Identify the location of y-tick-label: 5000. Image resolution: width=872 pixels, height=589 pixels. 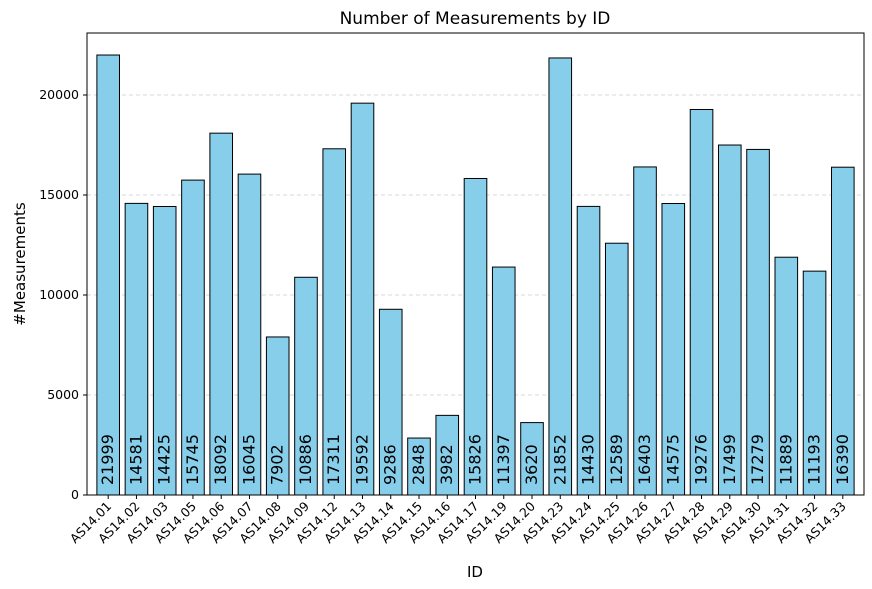
(63, 394).